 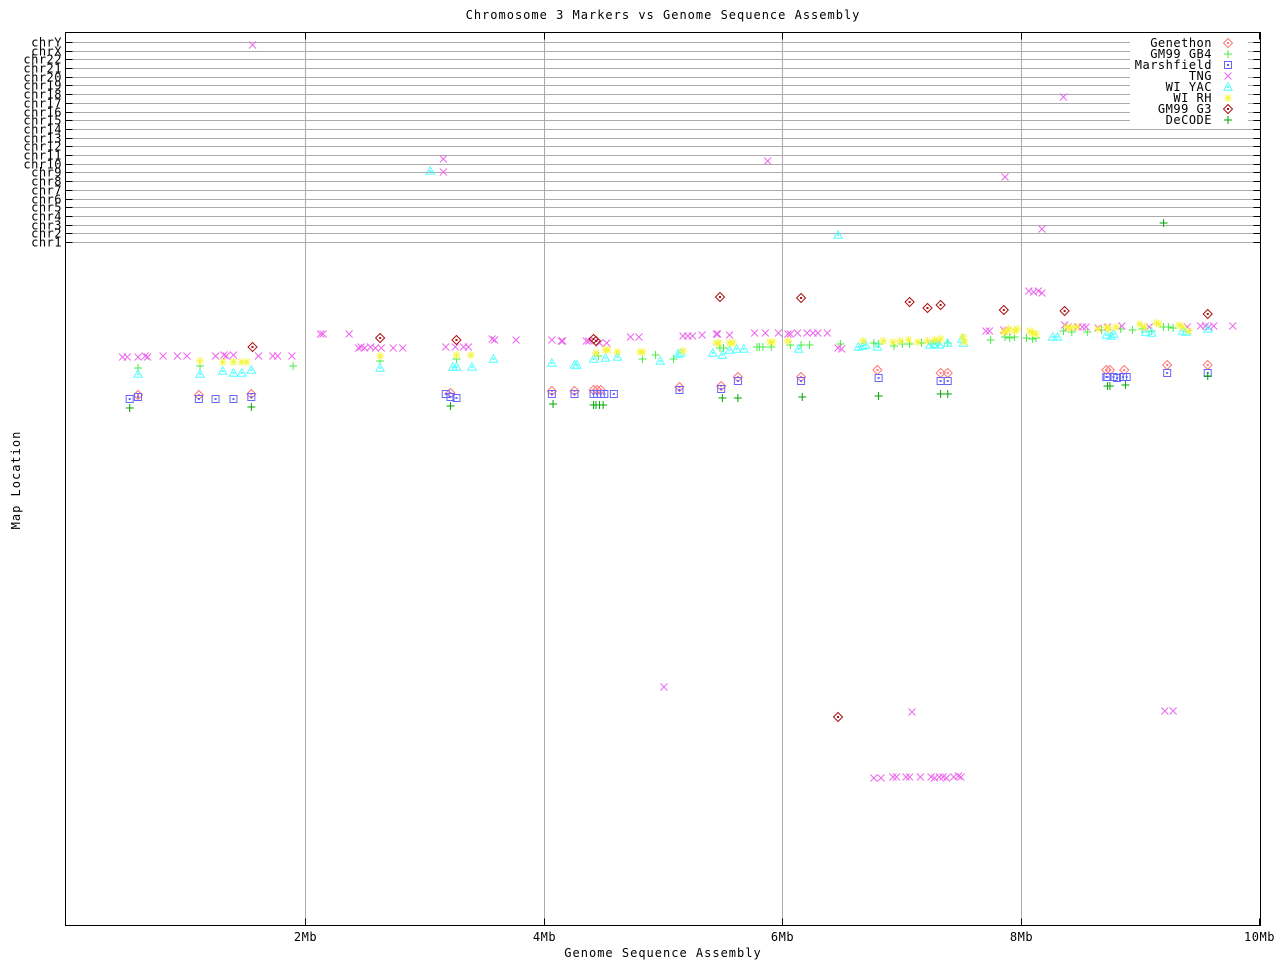 I want to click on legend-label-tng: TNG, so click(x=1200, y=76).